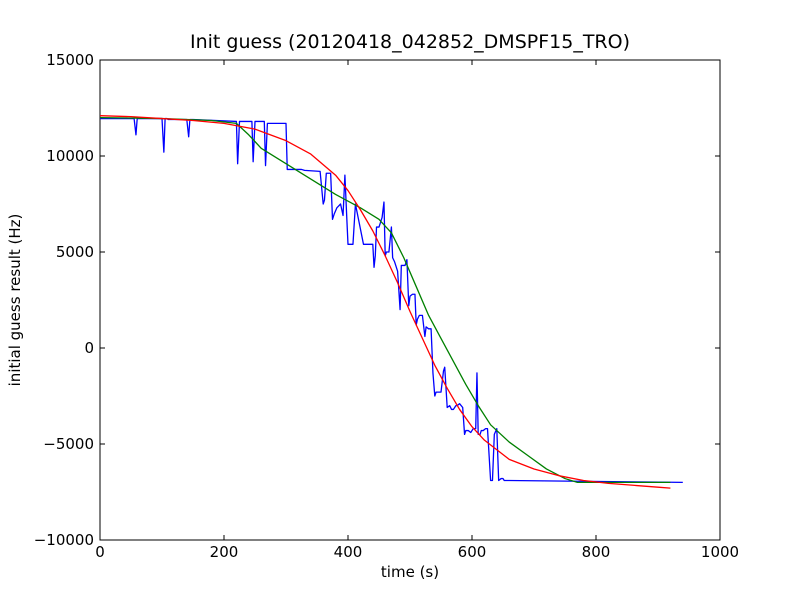 This screenshot has height=600, width=800. What do you see at coordinates (224, 552) in the screenshot?
I see `x-tick-label: 200` at bounding box center [224, 552].